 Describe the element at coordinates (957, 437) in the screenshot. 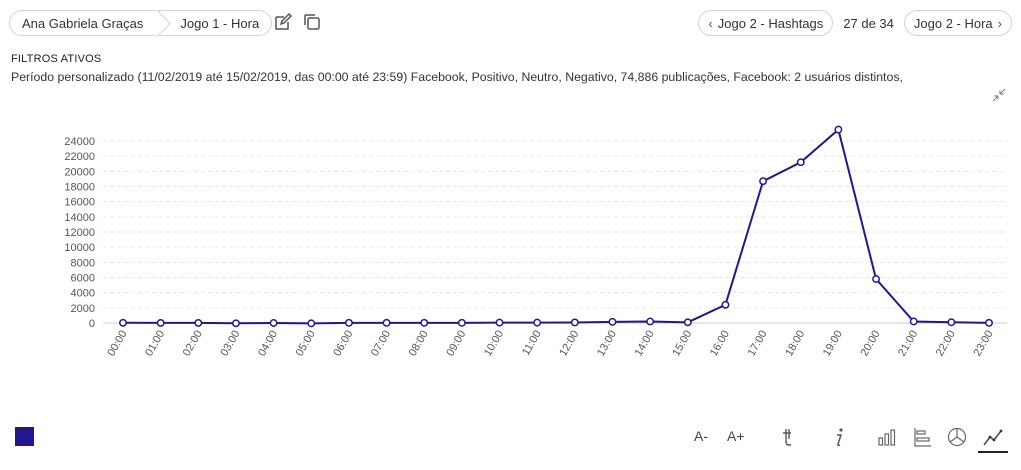

I see `pie-chart-icon` at that location.